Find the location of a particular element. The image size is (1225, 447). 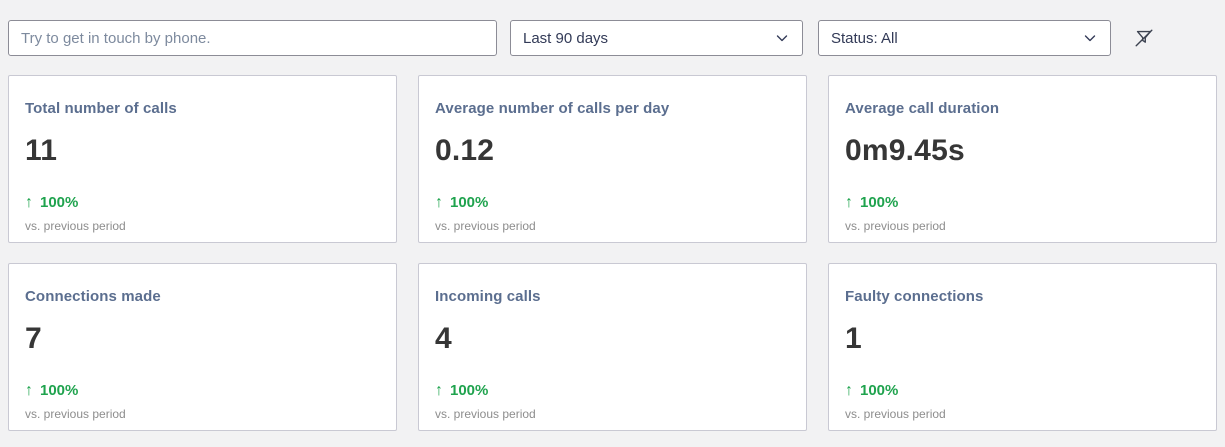

status-filter-value: Status: All is located at coordinates (864, 38).